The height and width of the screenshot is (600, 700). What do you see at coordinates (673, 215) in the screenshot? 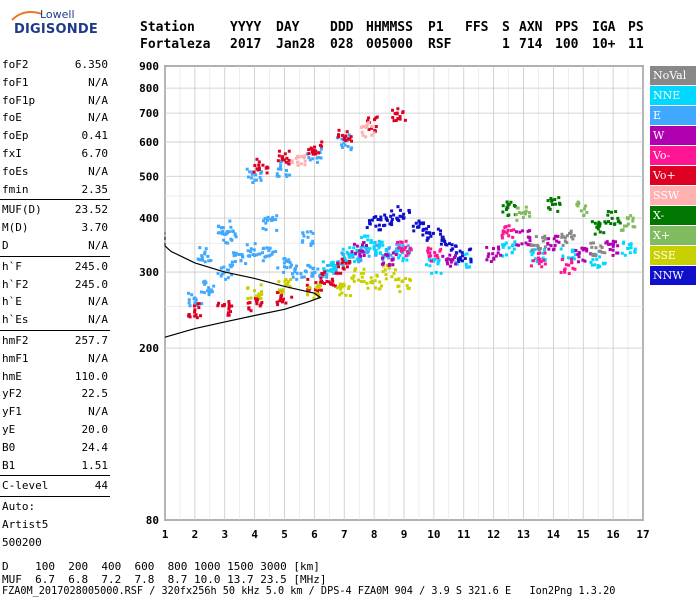
I see `legend-item: X-` at bounding box center [673, 215].